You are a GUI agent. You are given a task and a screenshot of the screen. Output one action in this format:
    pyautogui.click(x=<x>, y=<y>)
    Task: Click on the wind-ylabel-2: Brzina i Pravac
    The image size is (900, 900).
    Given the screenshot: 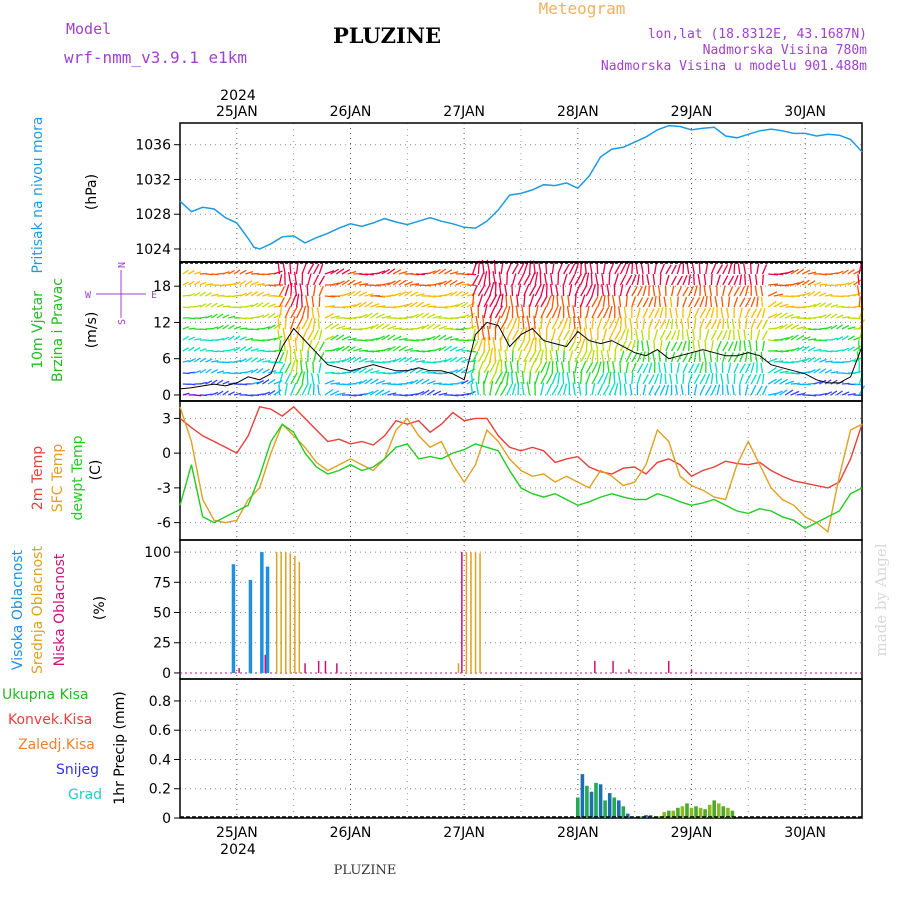 What is the action you would take?
    pyautogui.click(x=58, y=330)
    